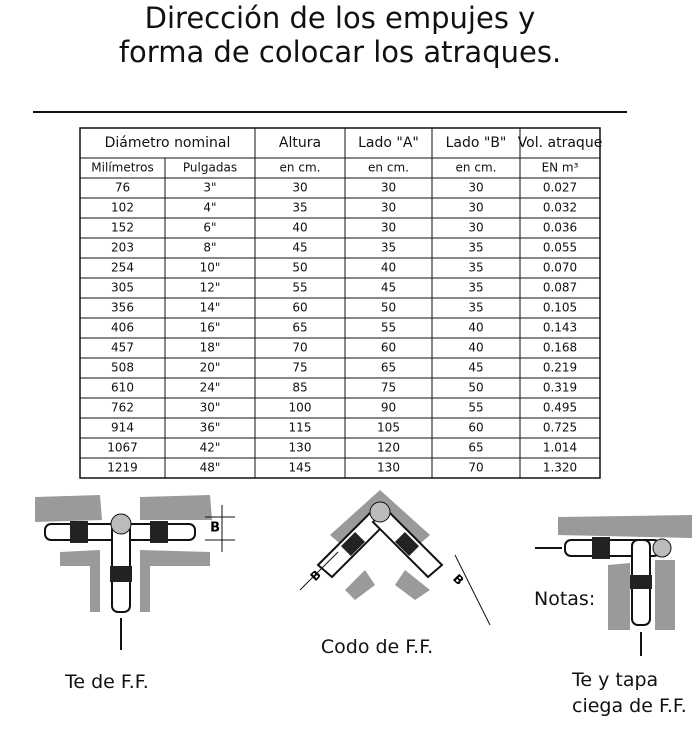 This screenshot has width=692, height=738. What do you see at coordinates (299, 388) in the screenshot?
I see `table-cell: 85` at bounding box center [299, 388].